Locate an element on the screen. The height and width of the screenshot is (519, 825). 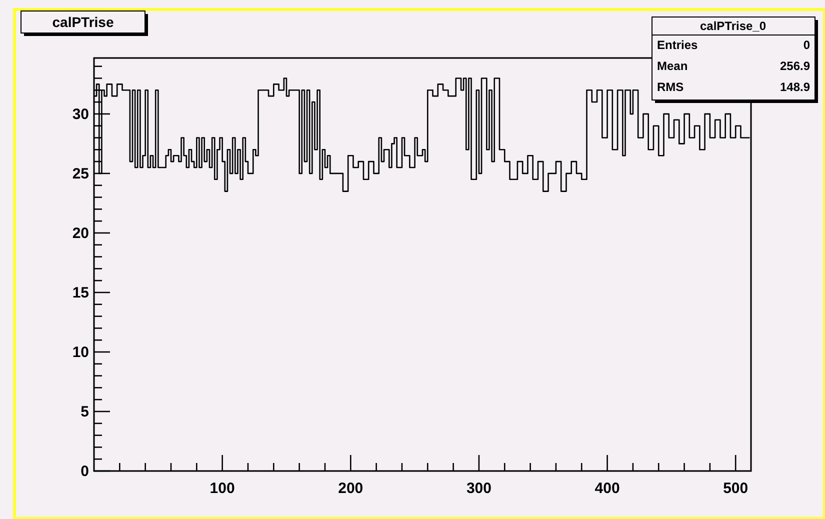
y-tick-label: 10 is located at coordinates (80, 352).